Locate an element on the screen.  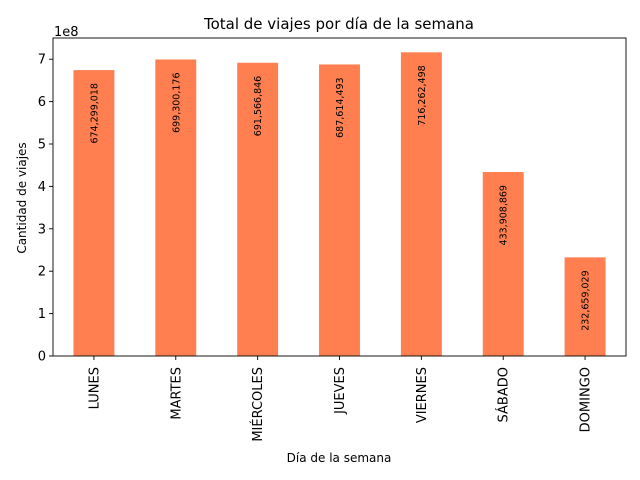
bar-value-label: 433,908,869 is located at coordinates (504, 215).